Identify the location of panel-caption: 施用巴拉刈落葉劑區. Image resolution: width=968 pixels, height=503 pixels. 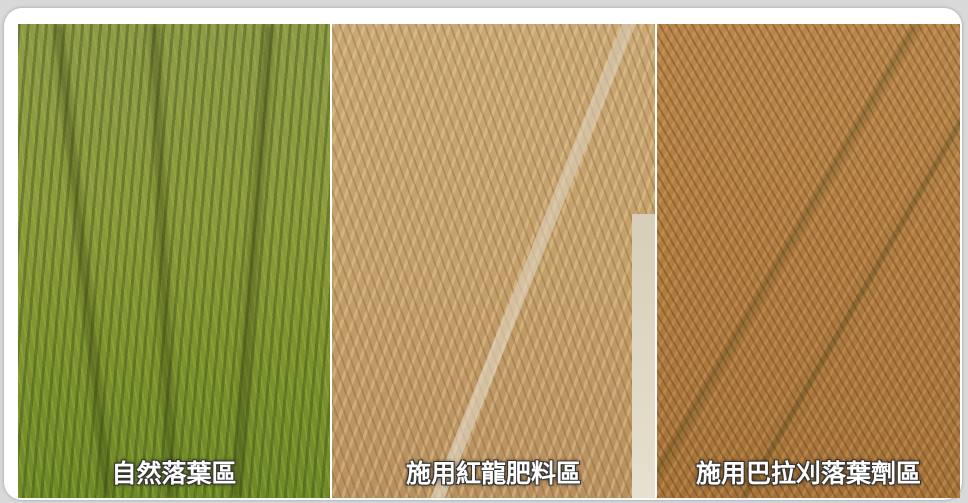
(808, 473).